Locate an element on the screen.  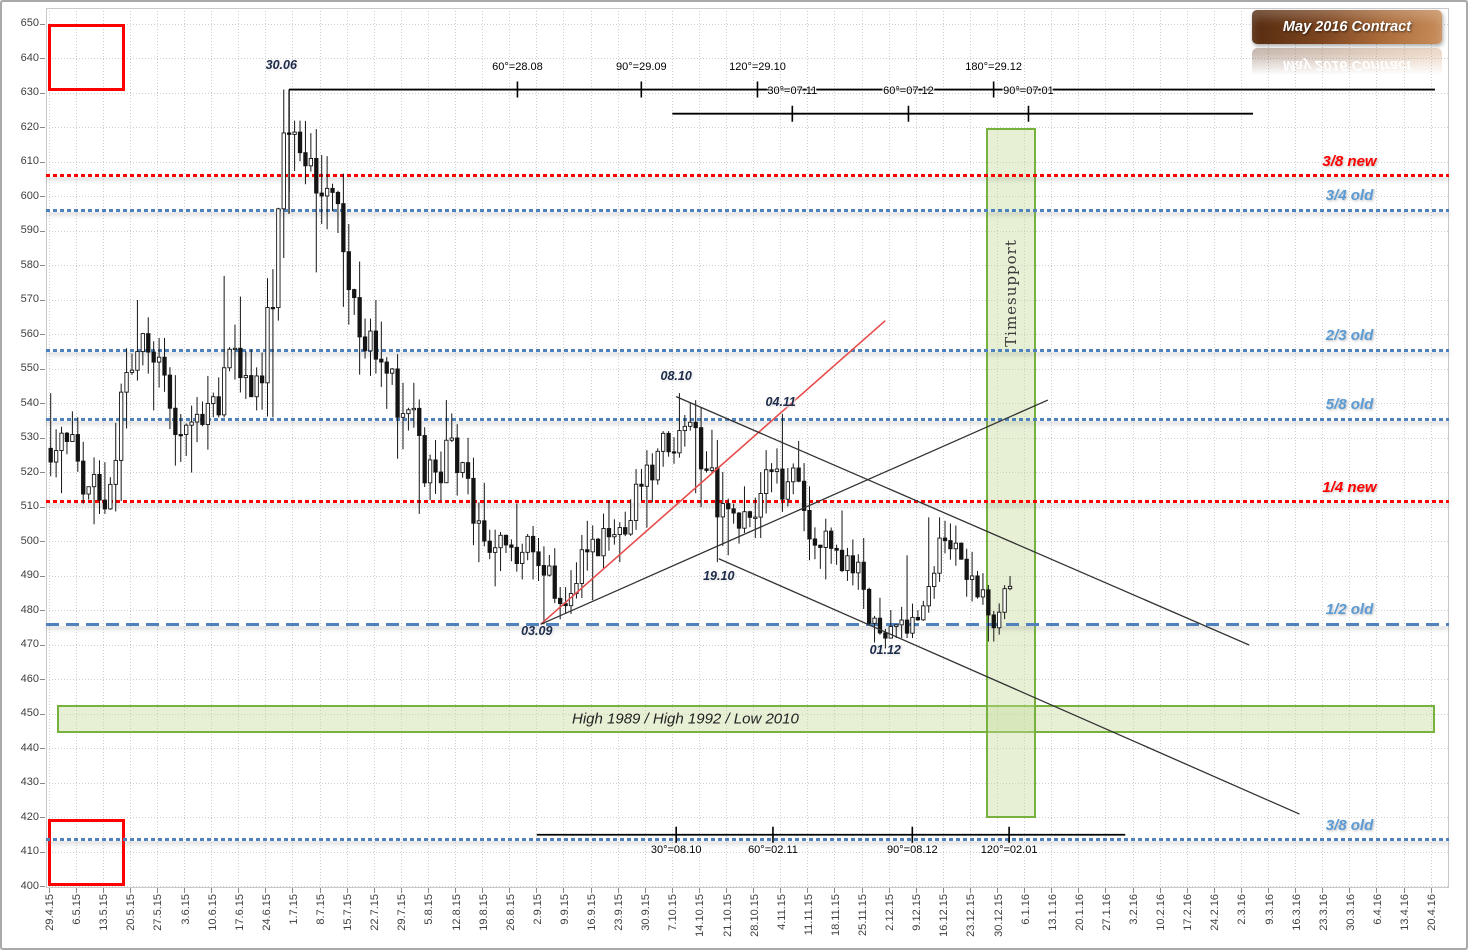
x-axis-label: 22.7.15 is located at coordinates (375, 912).